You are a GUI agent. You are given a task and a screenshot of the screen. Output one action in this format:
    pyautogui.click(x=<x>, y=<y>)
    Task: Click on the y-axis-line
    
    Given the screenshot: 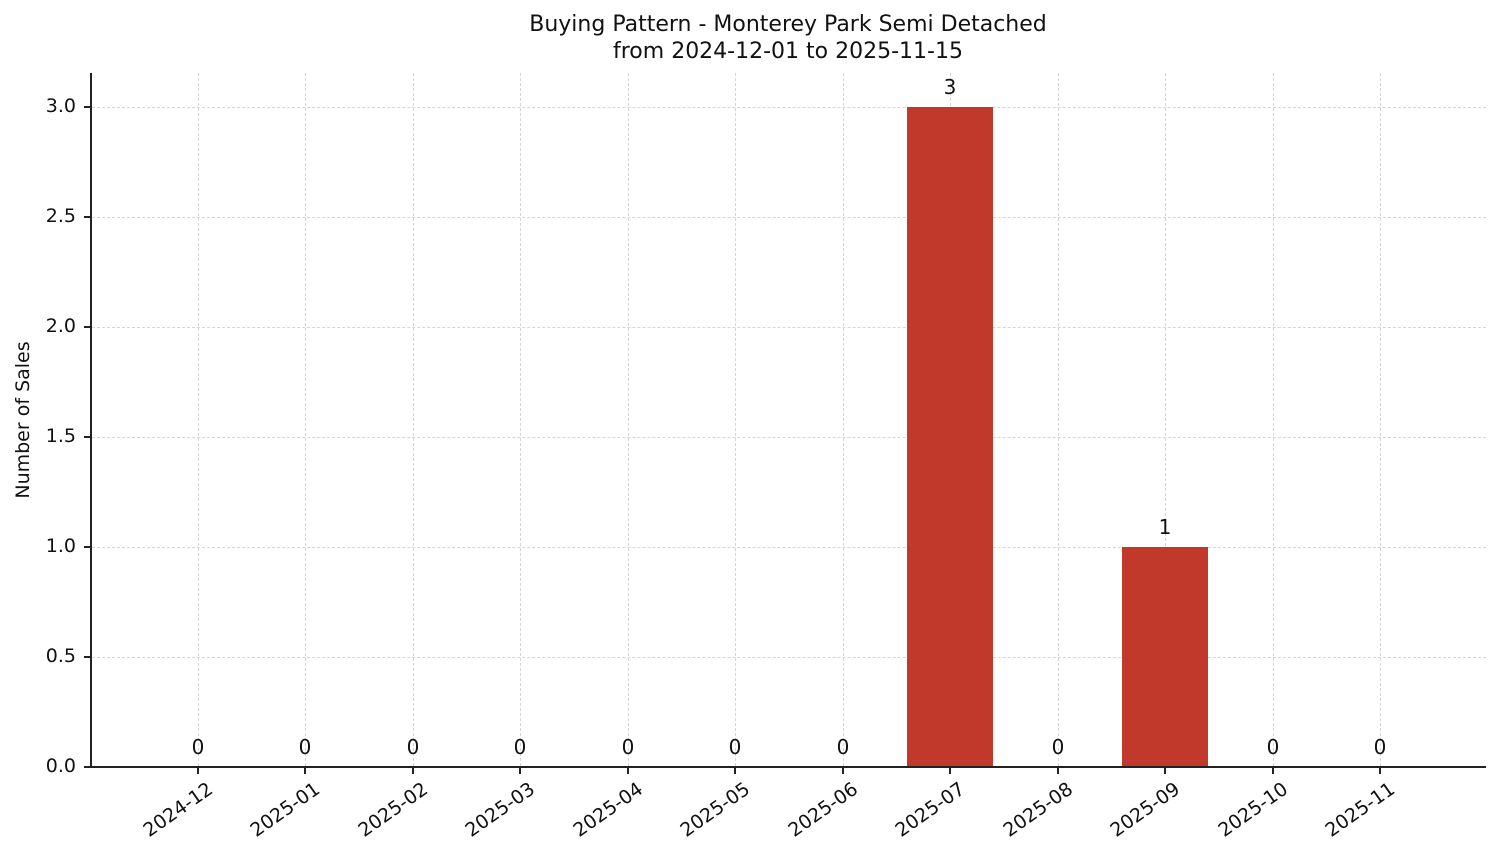 What is the action you would take?
    pyautogui.click(x=91, y=420)
    